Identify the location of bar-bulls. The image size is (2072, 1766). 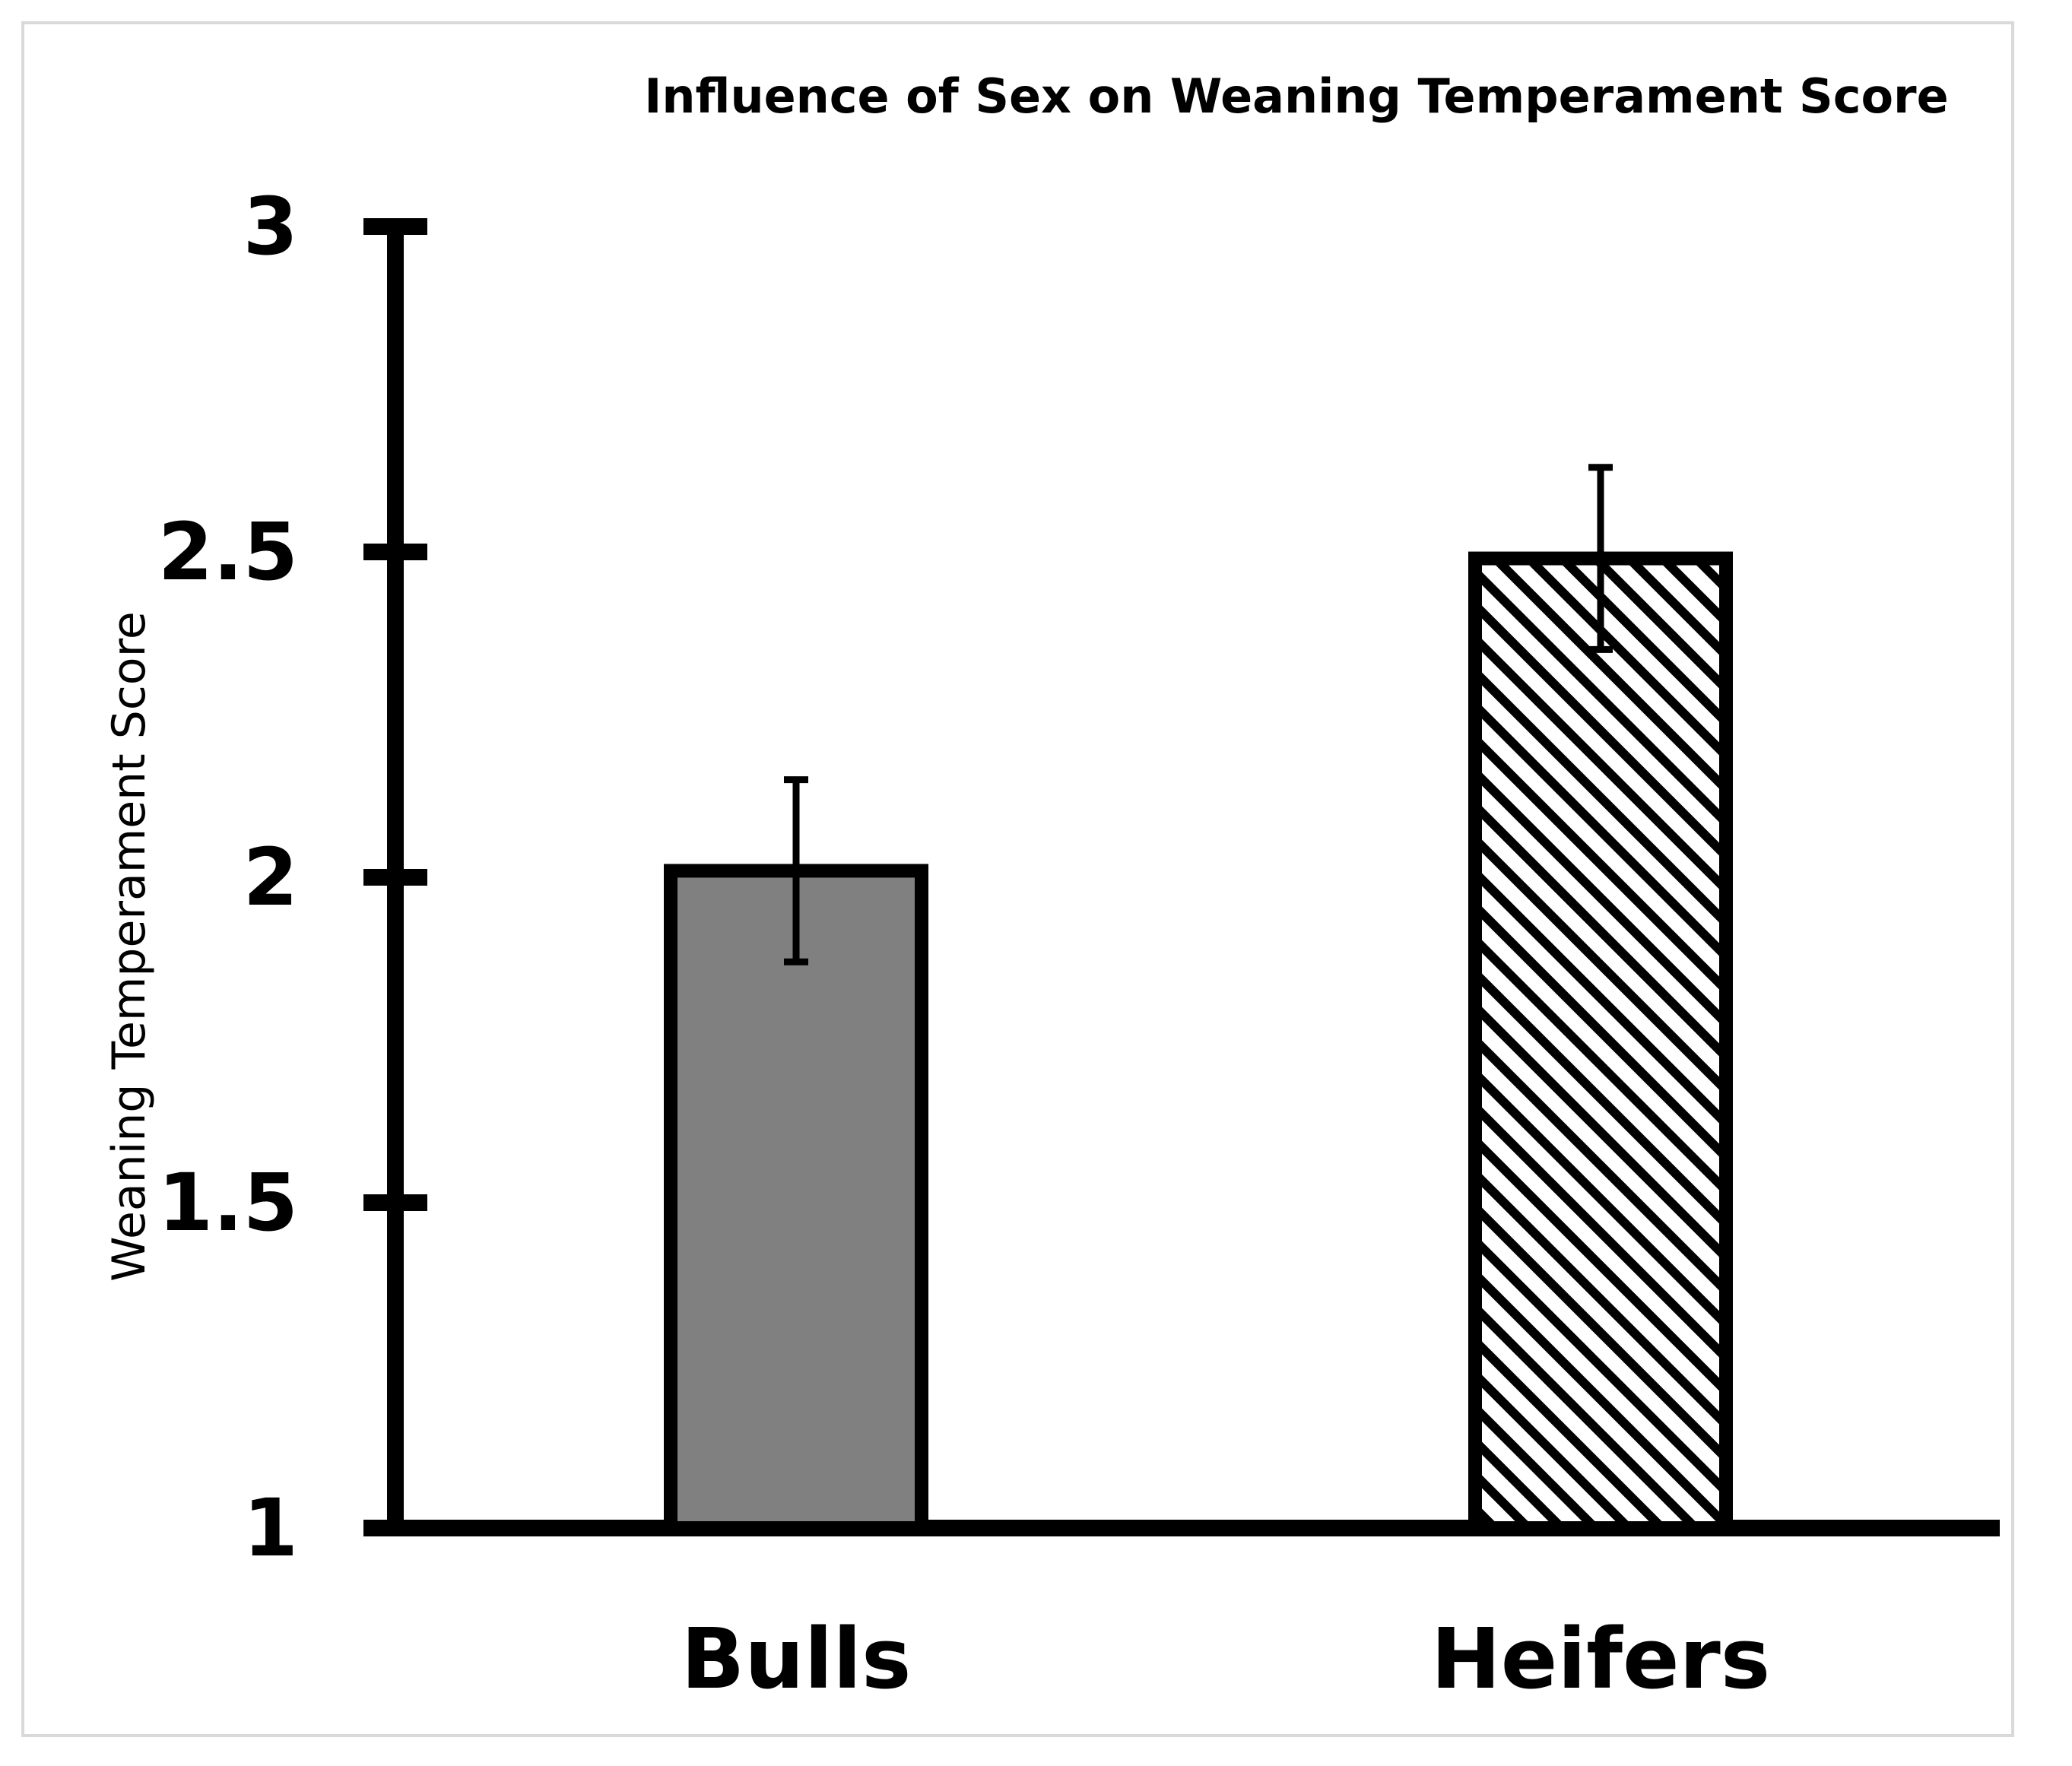
(796, 1199).